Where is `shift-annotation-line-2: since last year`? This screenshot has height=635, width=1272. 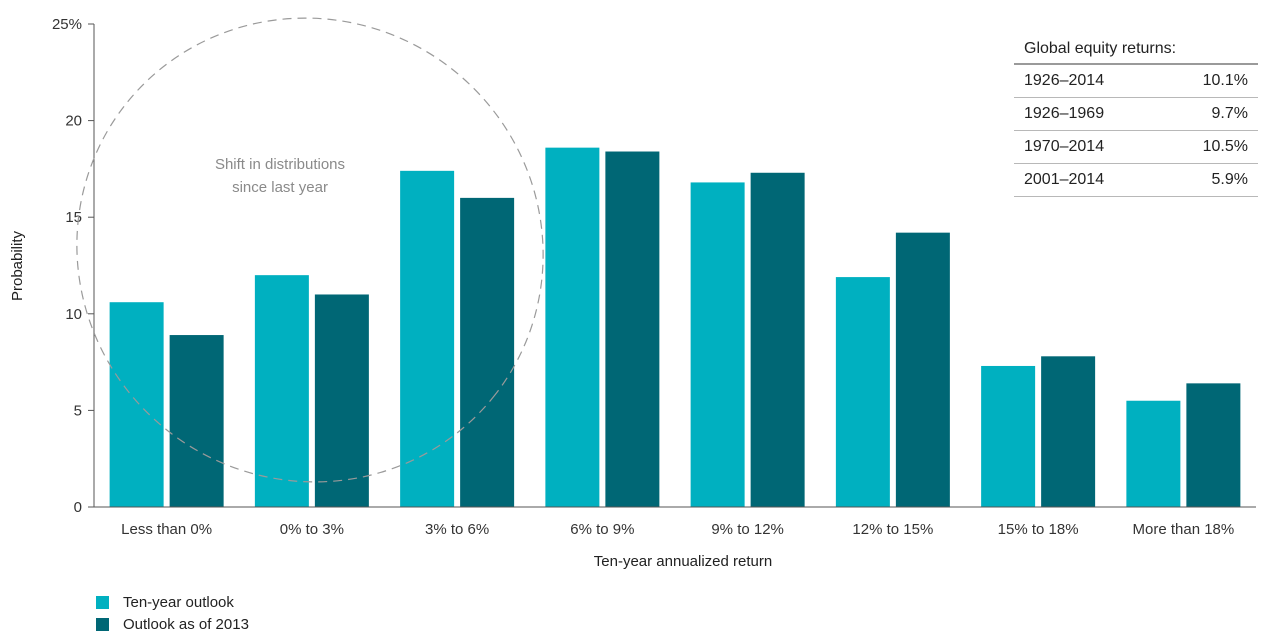 shift-annotation-line-2: since last year is located at coordinates (280, 187).